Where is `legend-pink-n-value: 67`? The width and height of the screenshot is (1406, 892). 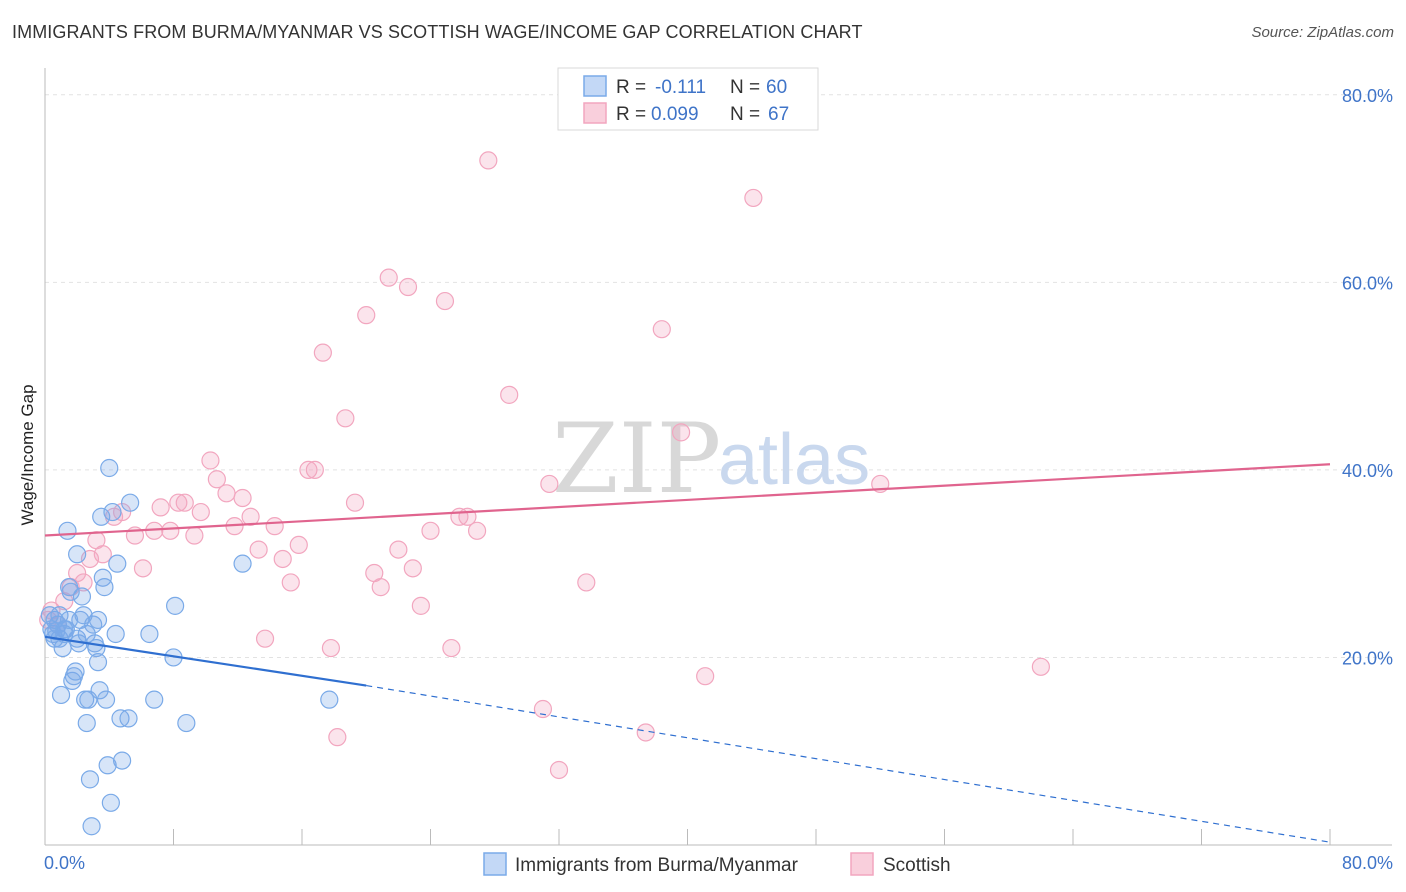
legend-pink-n-value: 67 is located at coordinates (778, 114).